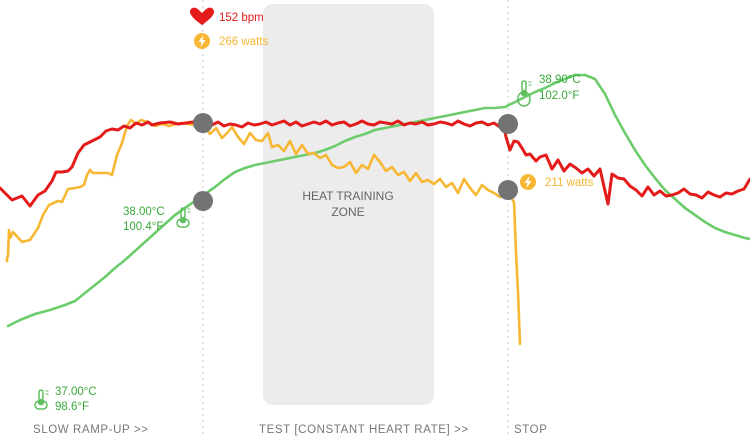  Describe the element at coordinates (531, 430) in the screenshot. I see `phase-label-stop: STOP` at that location.